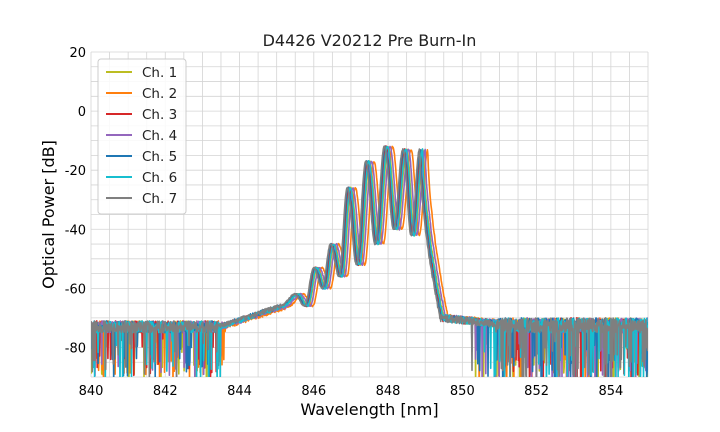 The image size is (720, 432). I want to click on x-tick-label: 840, so click(91, 391).